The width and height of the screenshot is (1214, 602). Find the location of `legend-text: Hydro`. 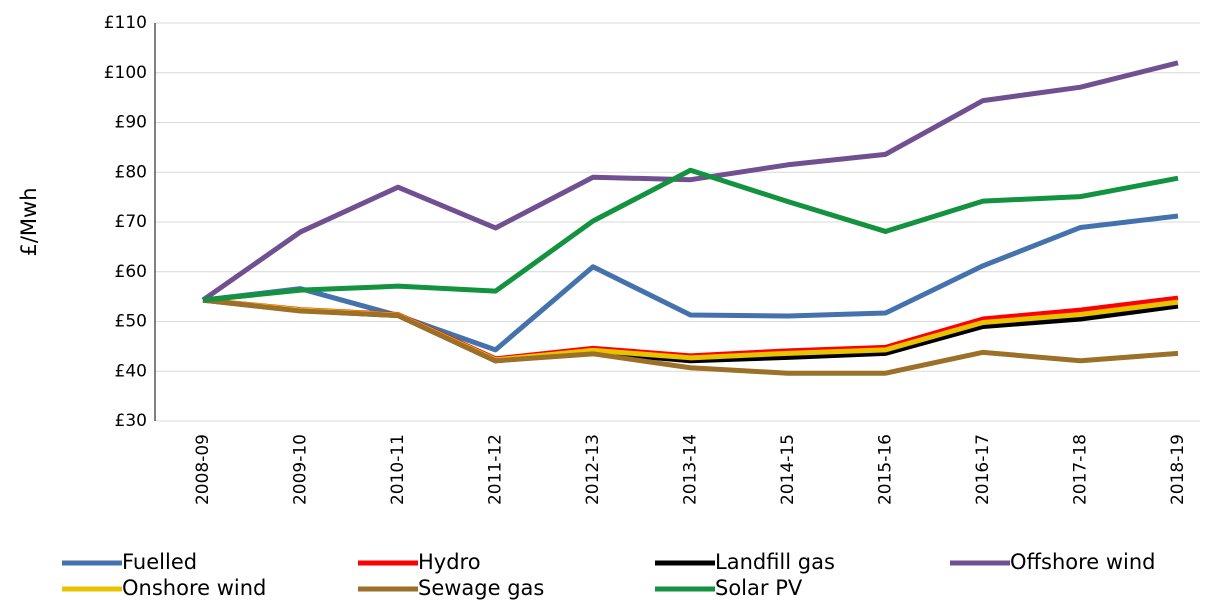

legend-text: Hydro is located at coordinates (449, 562).